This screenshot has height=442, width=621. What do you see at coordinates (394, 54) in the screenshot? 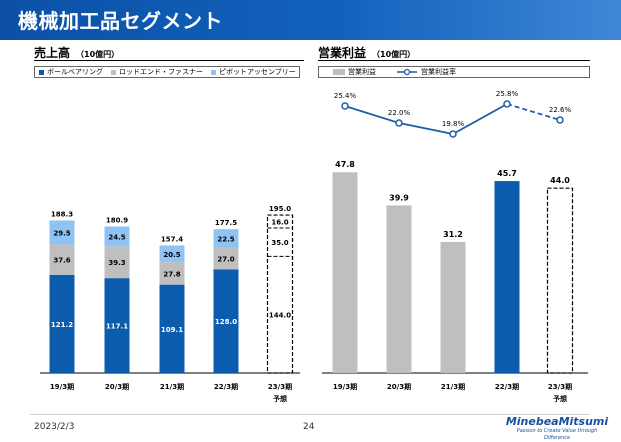
I see `profit-unit: （10億円）` at bounding box center [394, 54].